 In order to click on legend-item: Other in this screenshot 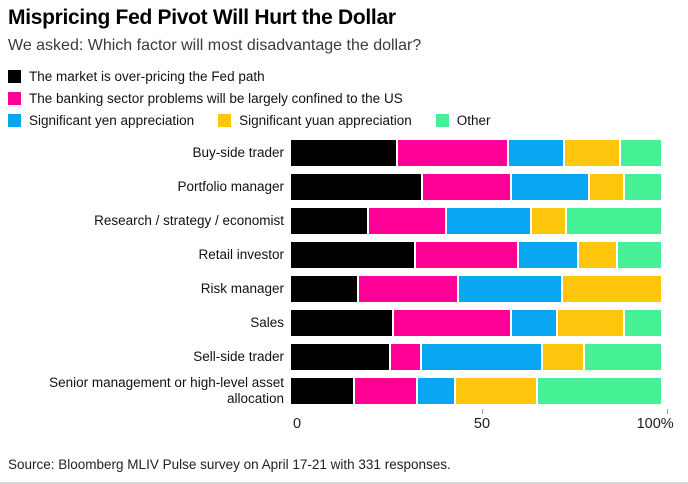, I will do `click(463, 120)`.